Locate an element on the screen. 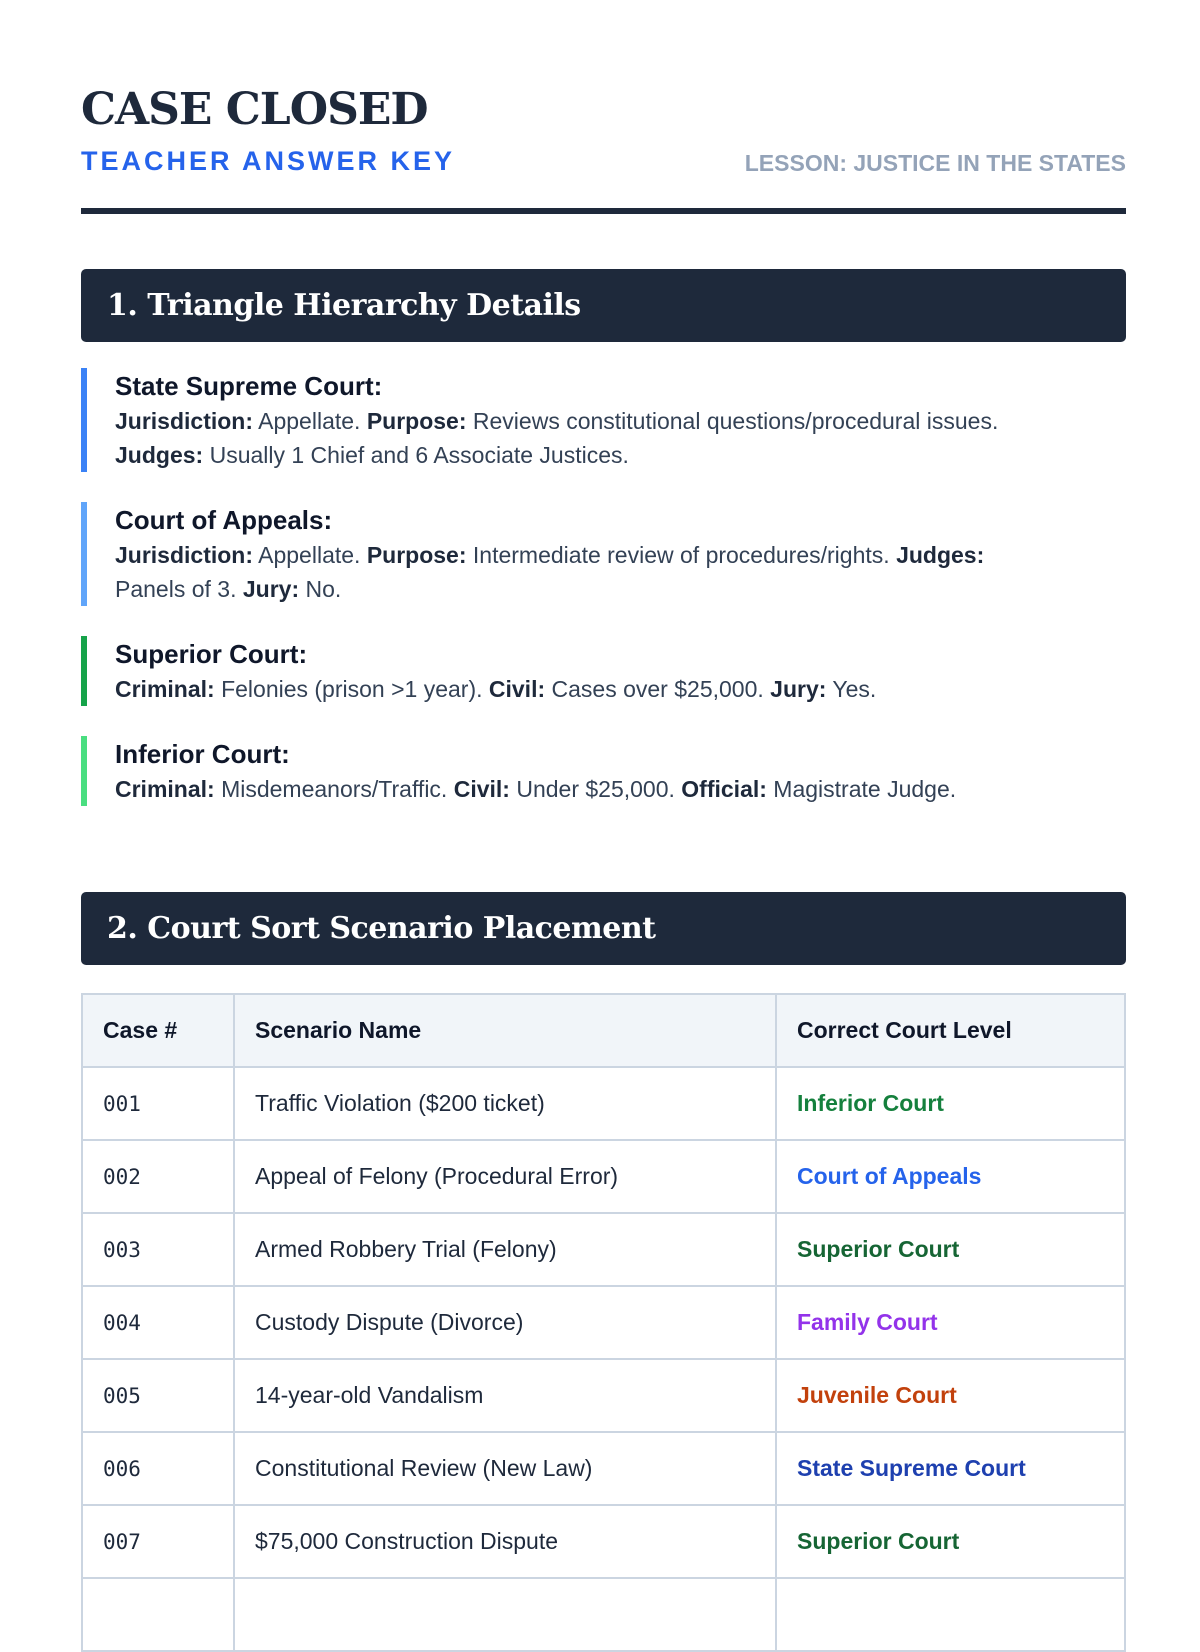 The width and height of the screenshot is (1200, 1652). case-number: 003 is located at coordinates (158, 1249).